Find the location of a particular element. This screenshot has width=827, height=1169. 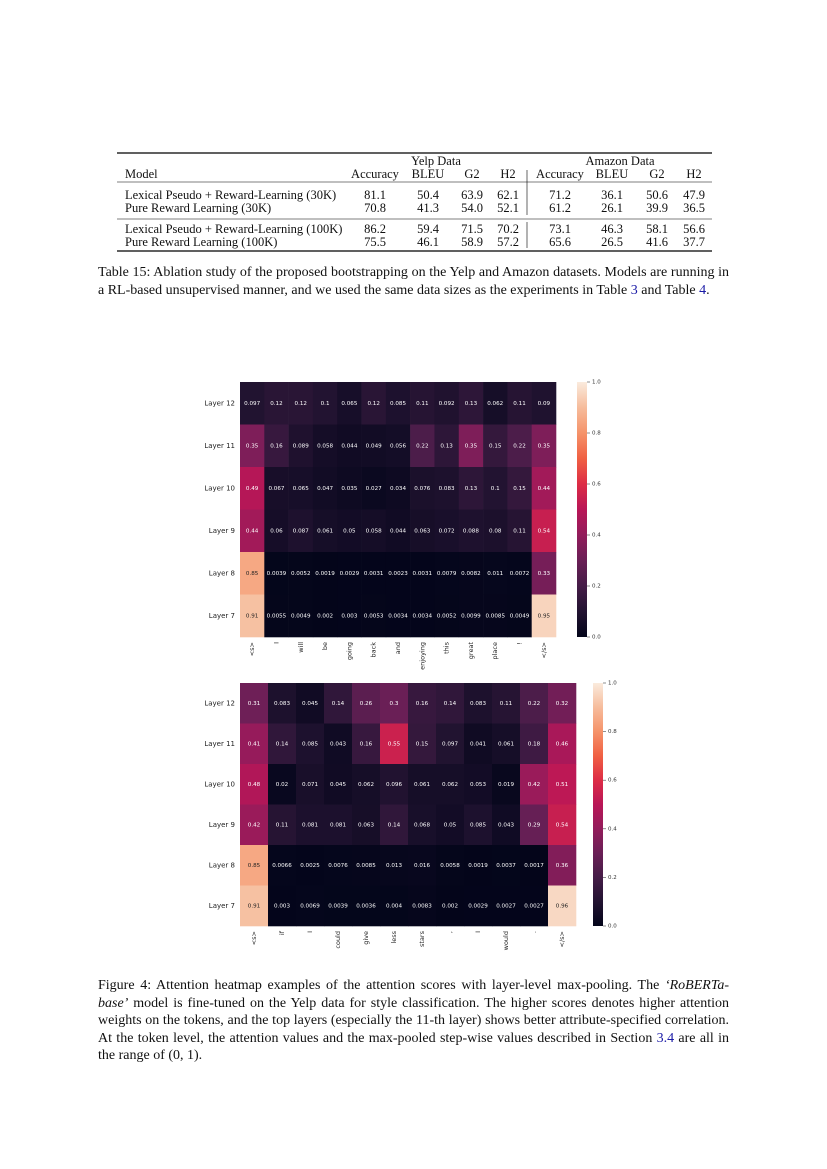

x-tick-label: </s> is located at coordinates (562, 939).